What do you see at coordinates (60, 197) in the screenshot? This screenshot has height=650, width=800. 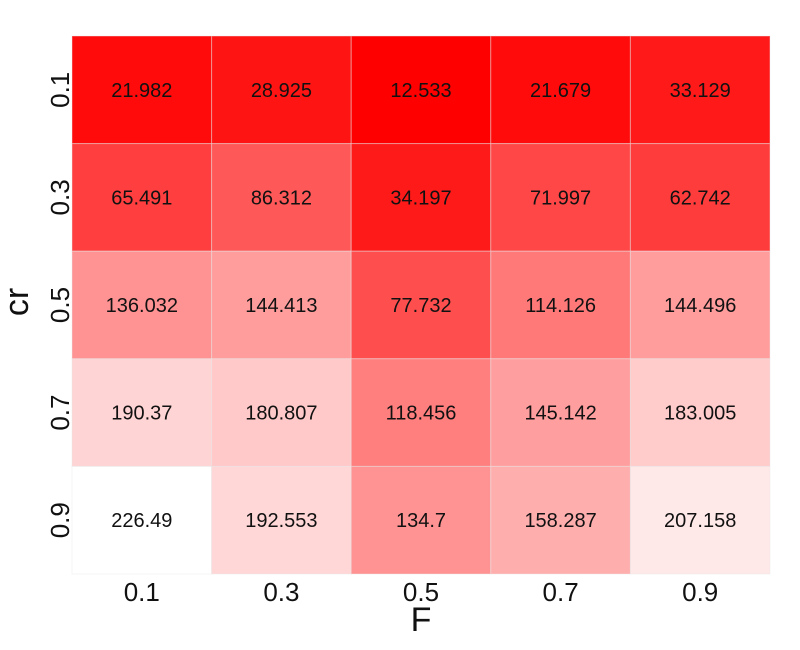 I see `y-tick-label: 0.3` at bounding box center [60, 197].